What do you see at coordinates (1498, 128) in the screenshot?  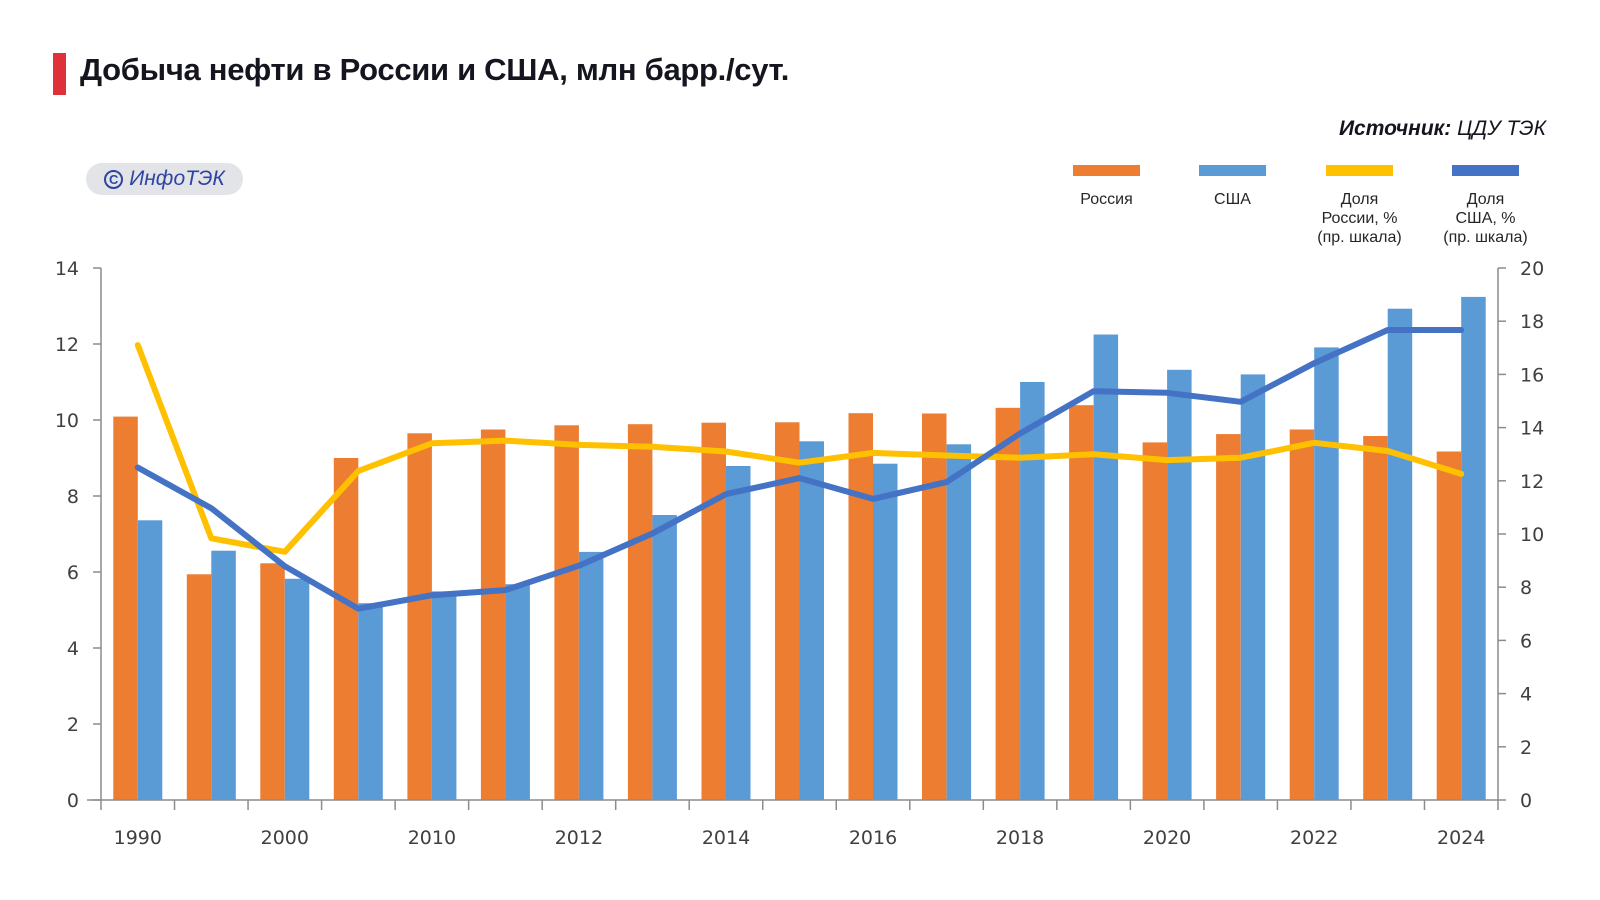 I see `source-value: ЦДУ ТЭК` at bounding box center [1498, 128].